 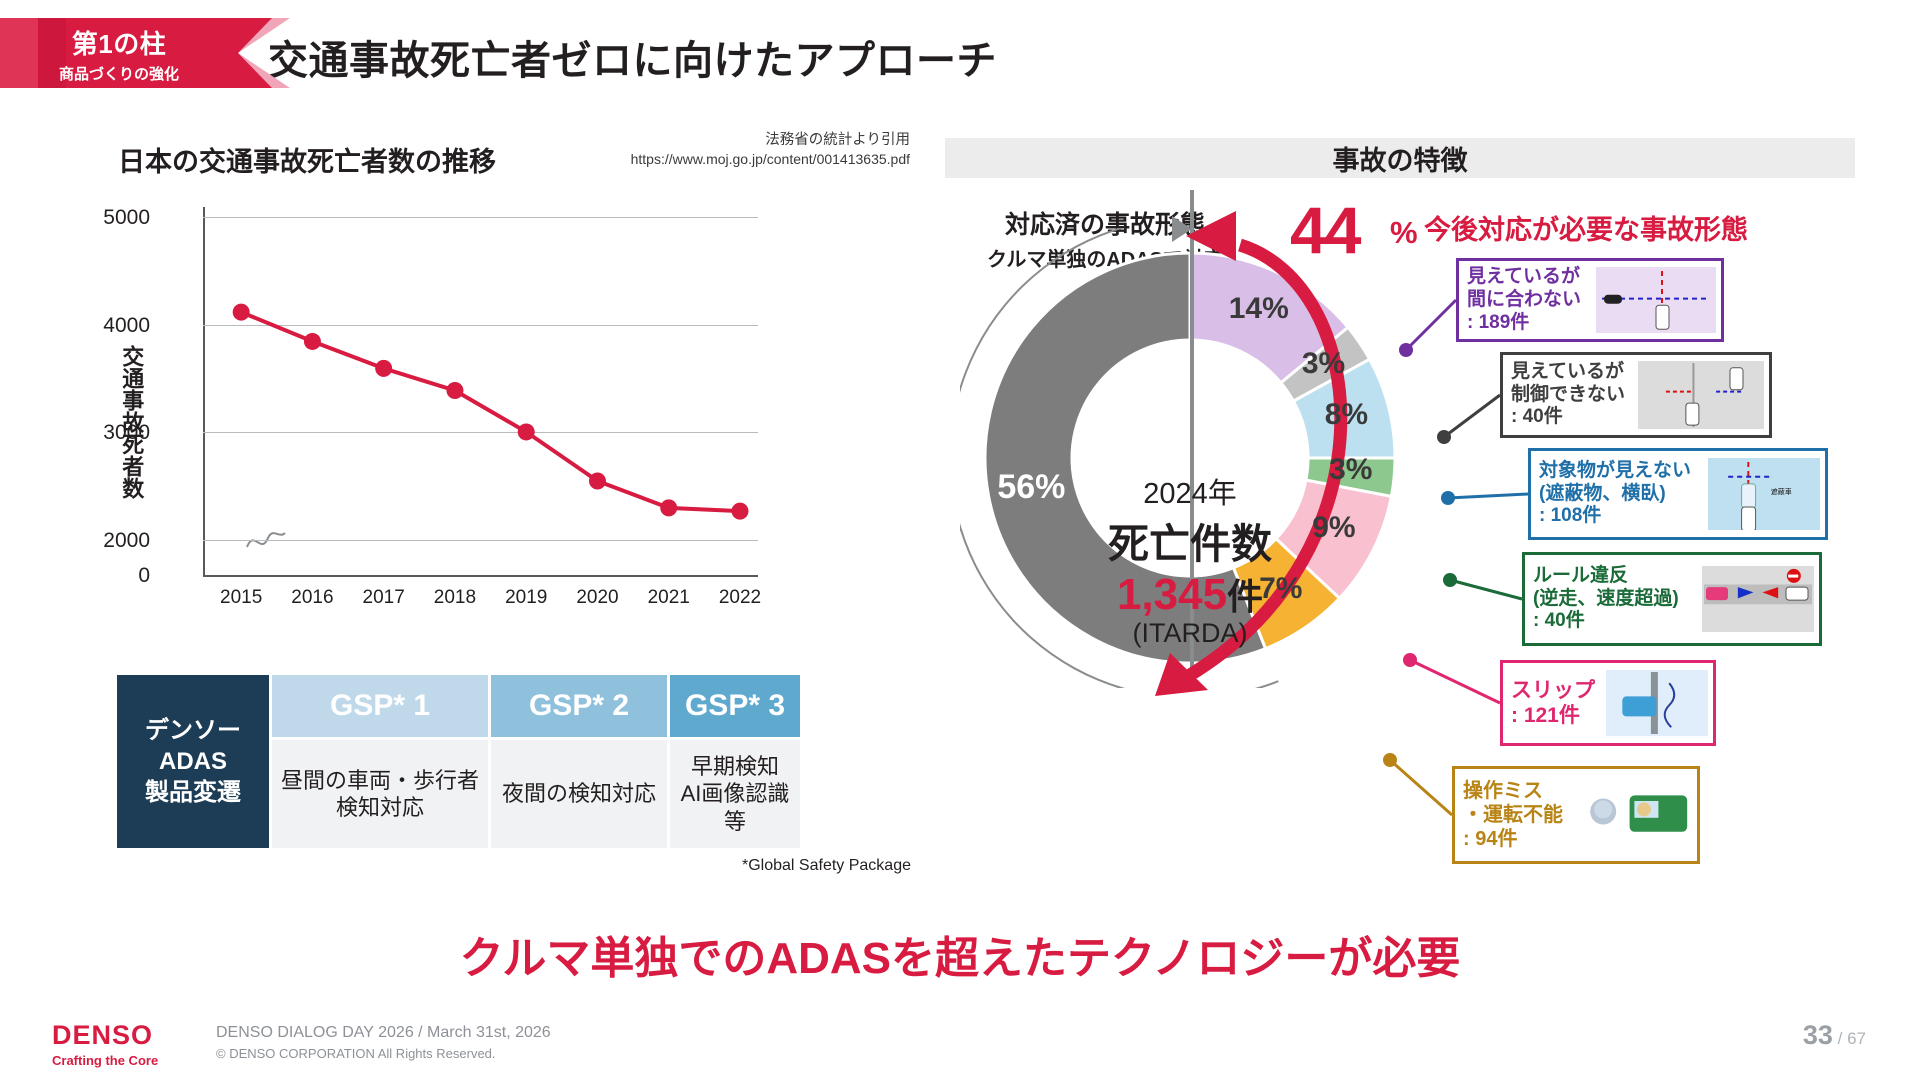 I want to click on callout-line: 操作ミス, so click(x=1503, y=791).